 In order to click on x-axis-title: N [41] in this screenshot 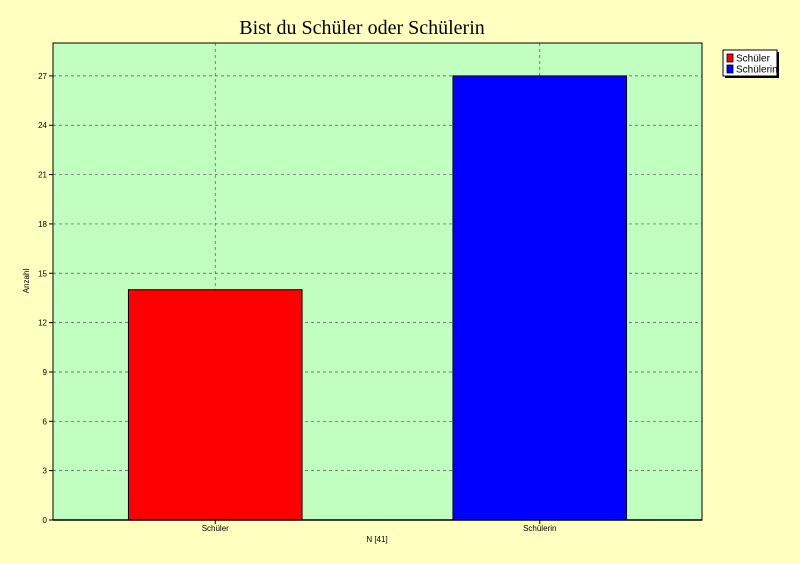, I will do `click(376, 539)`.